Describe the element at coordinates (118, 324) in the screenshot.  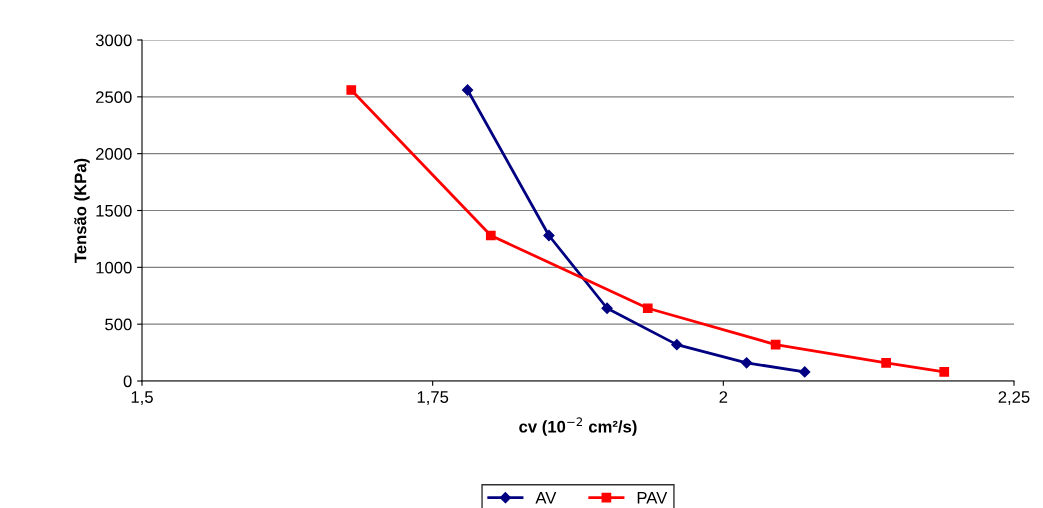
I see `y-tick-label: 500` at that location.